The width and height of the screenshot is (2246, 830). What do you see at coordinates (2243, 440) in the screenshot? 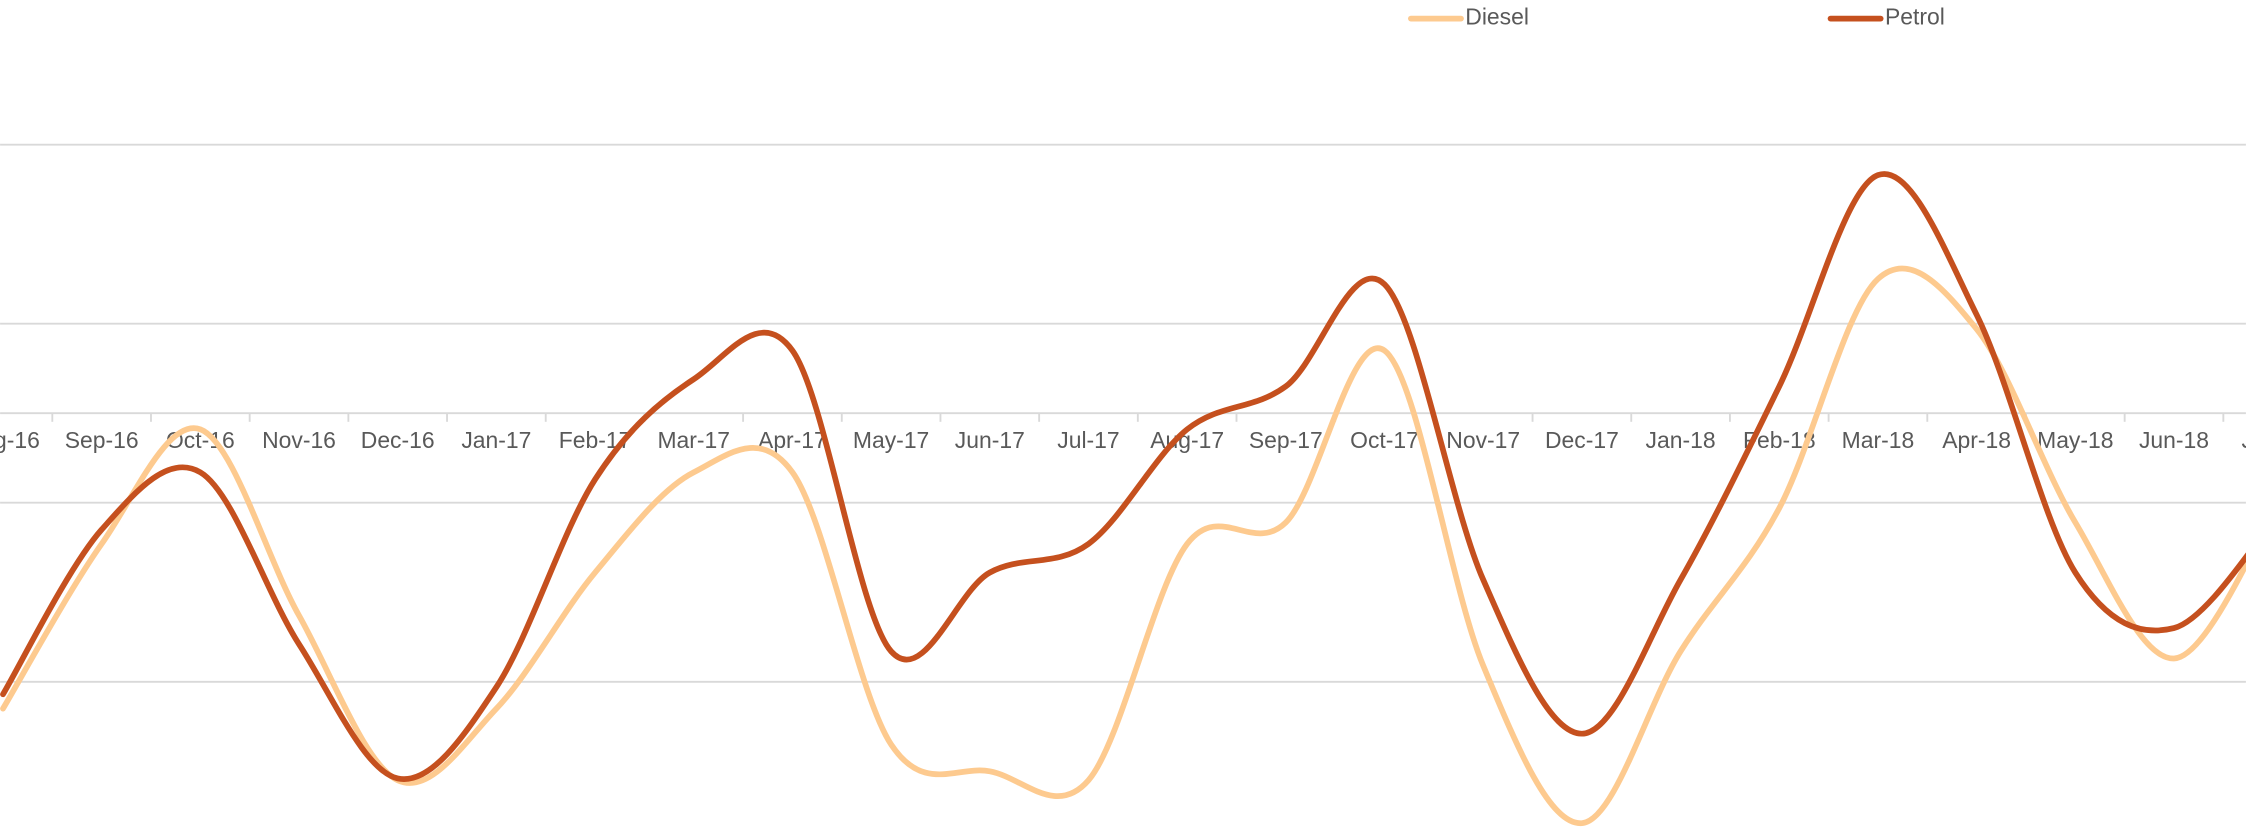
I see `x-tick-label: Jul-18` at bounding box center [2243, 440].